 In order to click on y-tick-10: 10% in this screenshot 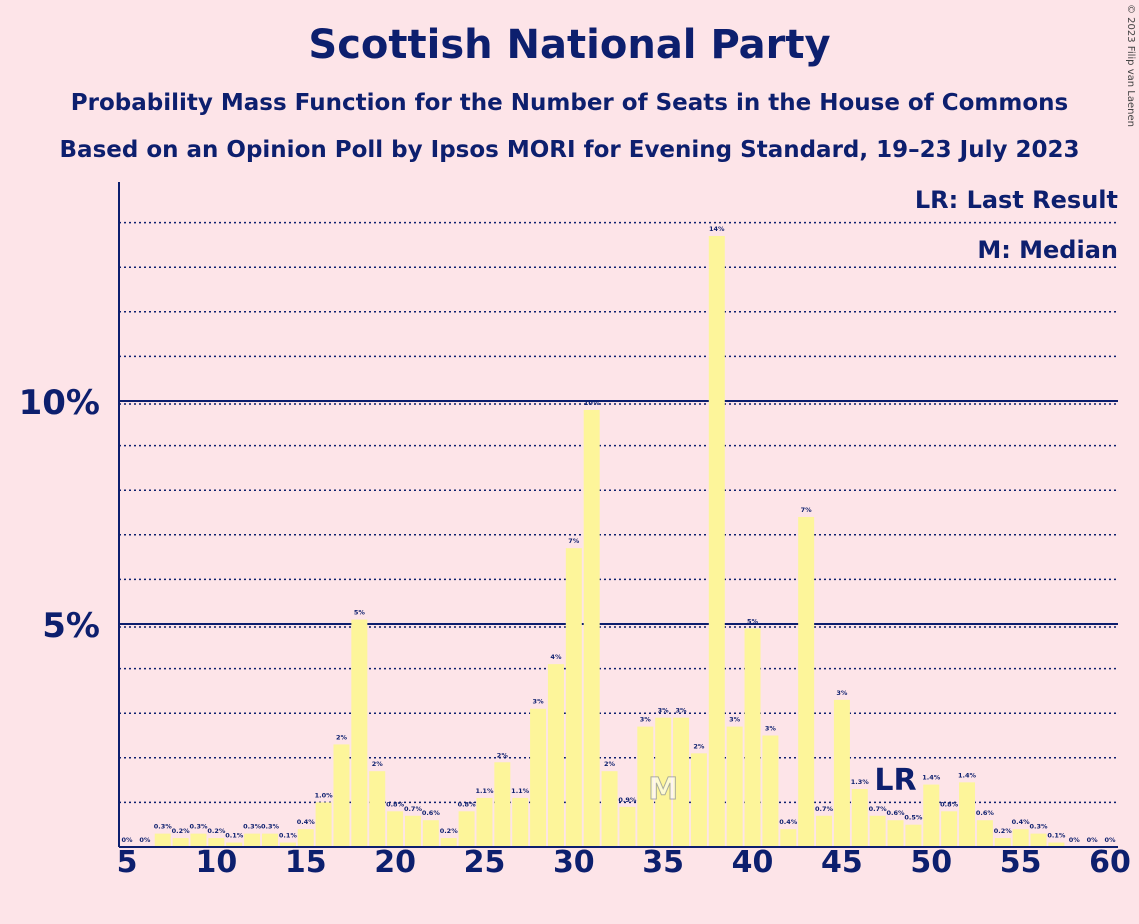, I will do `click(59, 403)`.